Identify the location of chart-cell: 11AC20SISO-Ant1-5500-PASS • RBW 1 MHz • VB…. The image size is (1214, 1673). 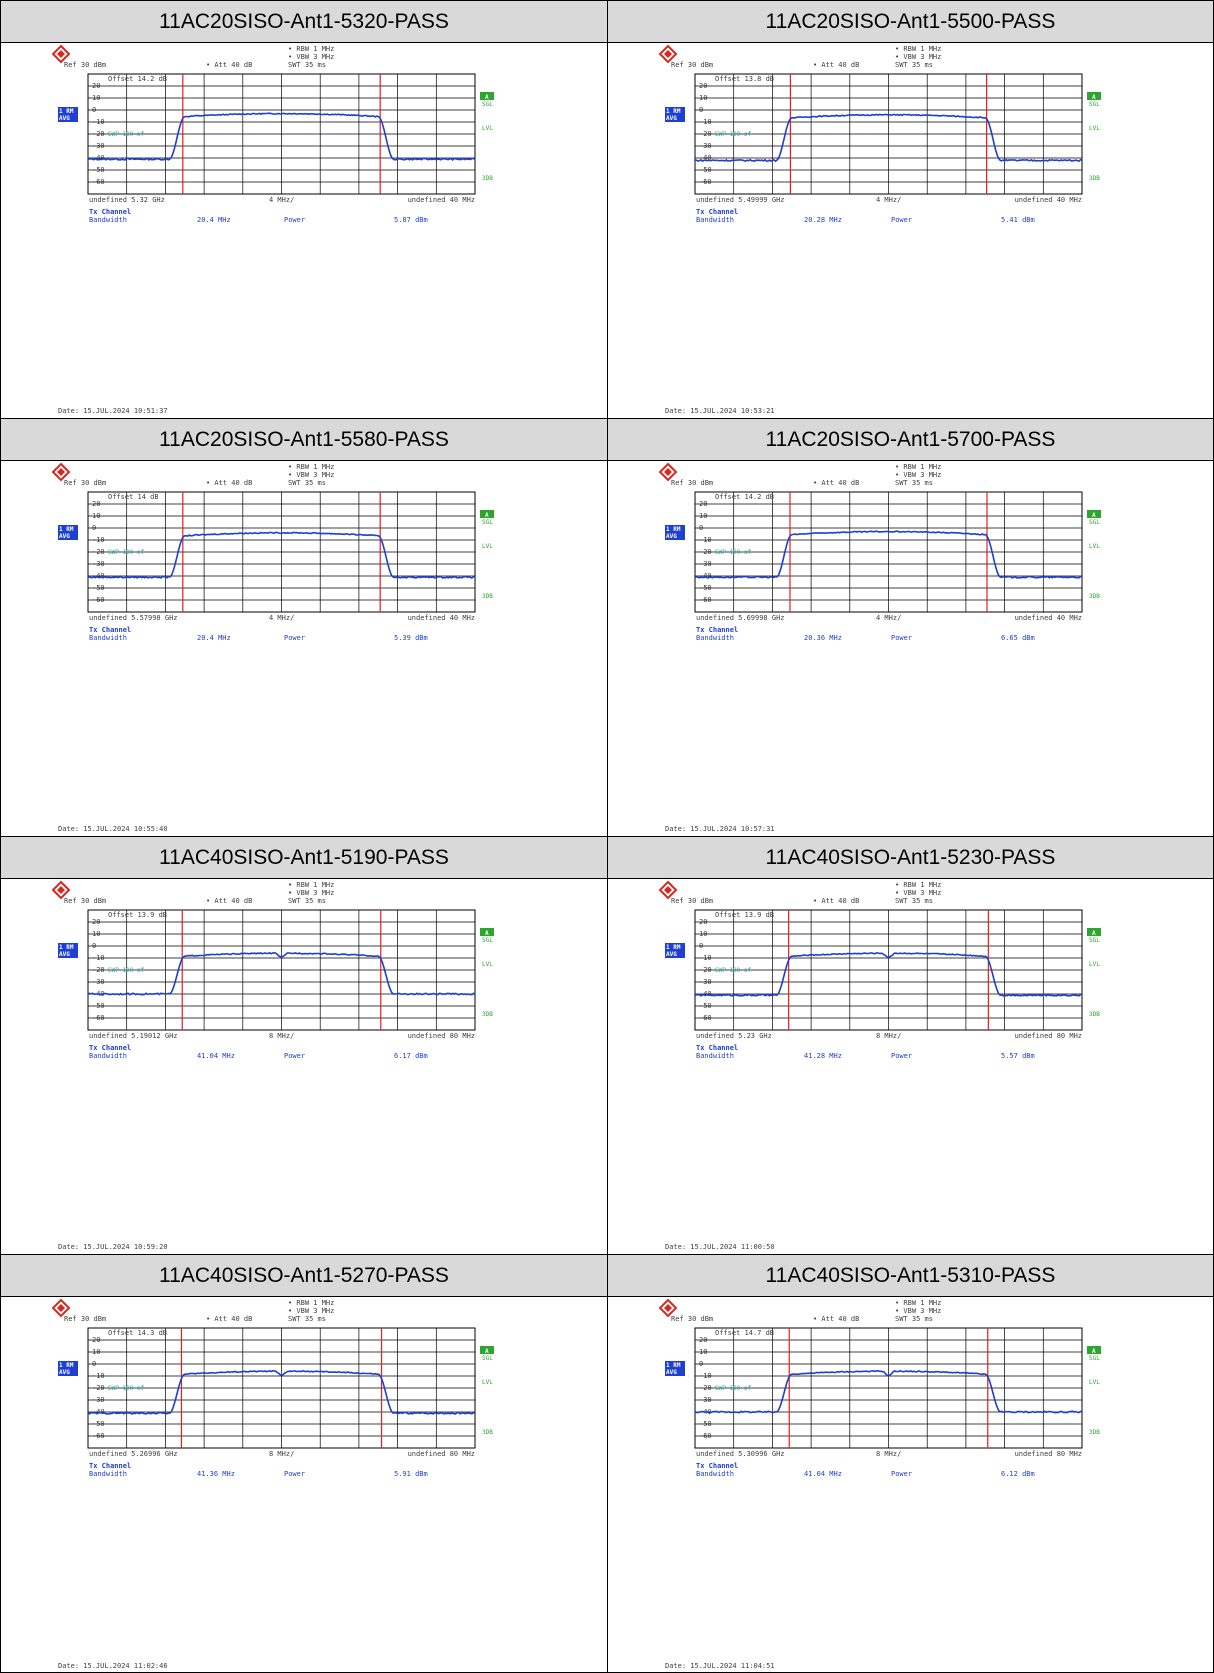
(910, 209).